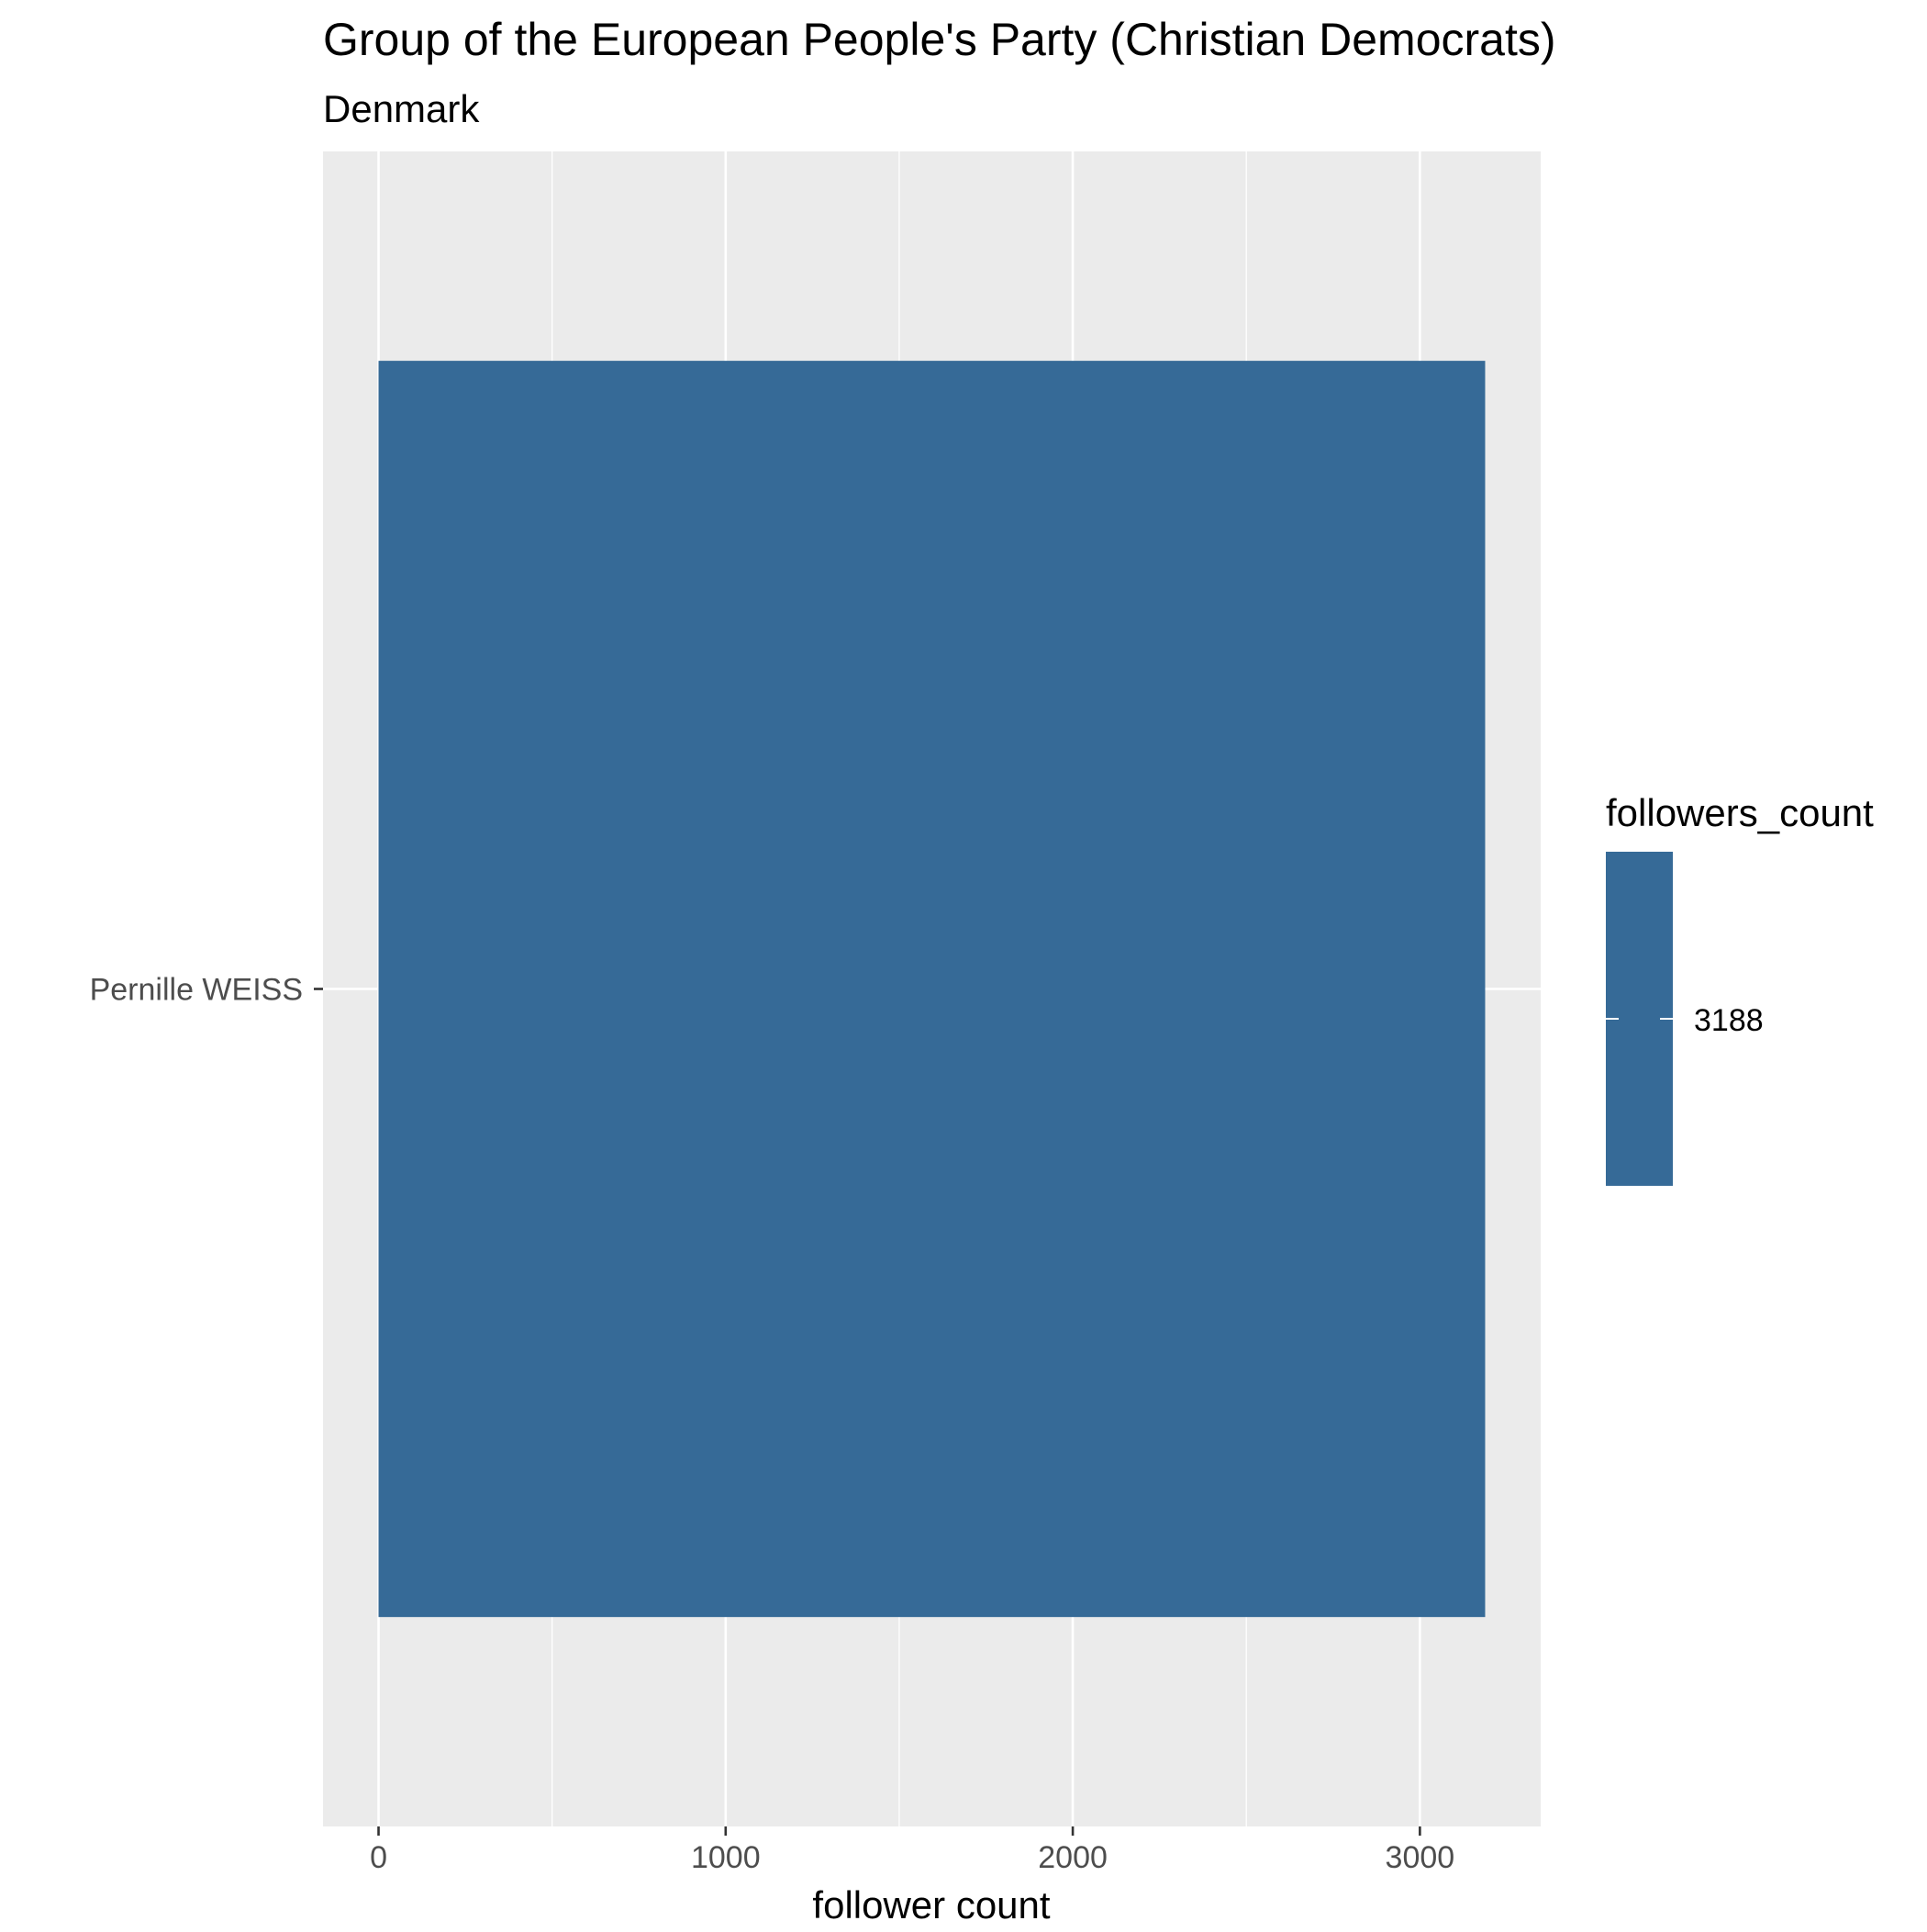 Image resolution: width=1927 pixels, height=1932 pixels. Describe the element at coordinates (726, 1857) in the screenshot. I see `x-tick-label: 1000` at that location.